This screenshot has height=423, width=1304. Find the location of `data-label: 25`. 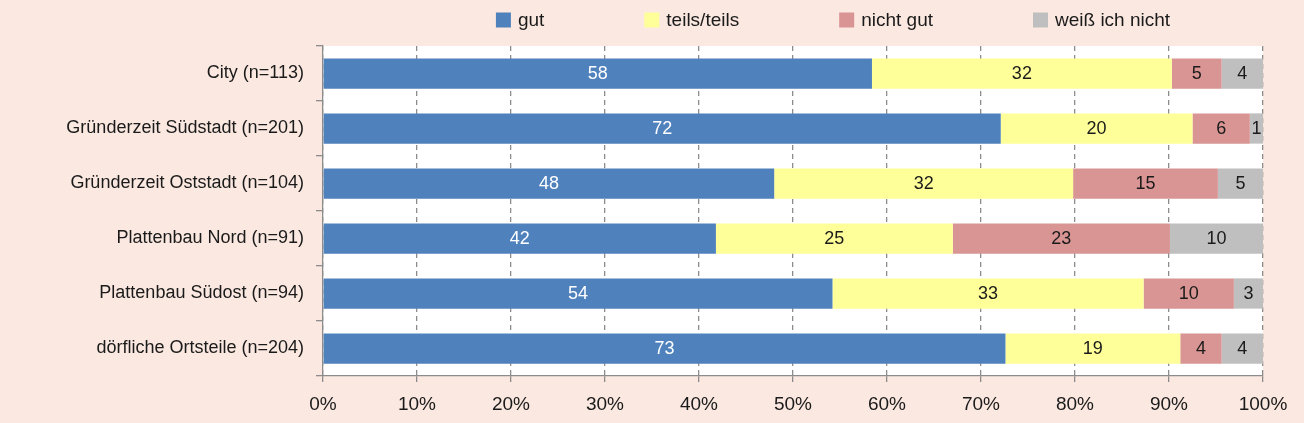

data-label: 25 is located at coordinates (834, 238).